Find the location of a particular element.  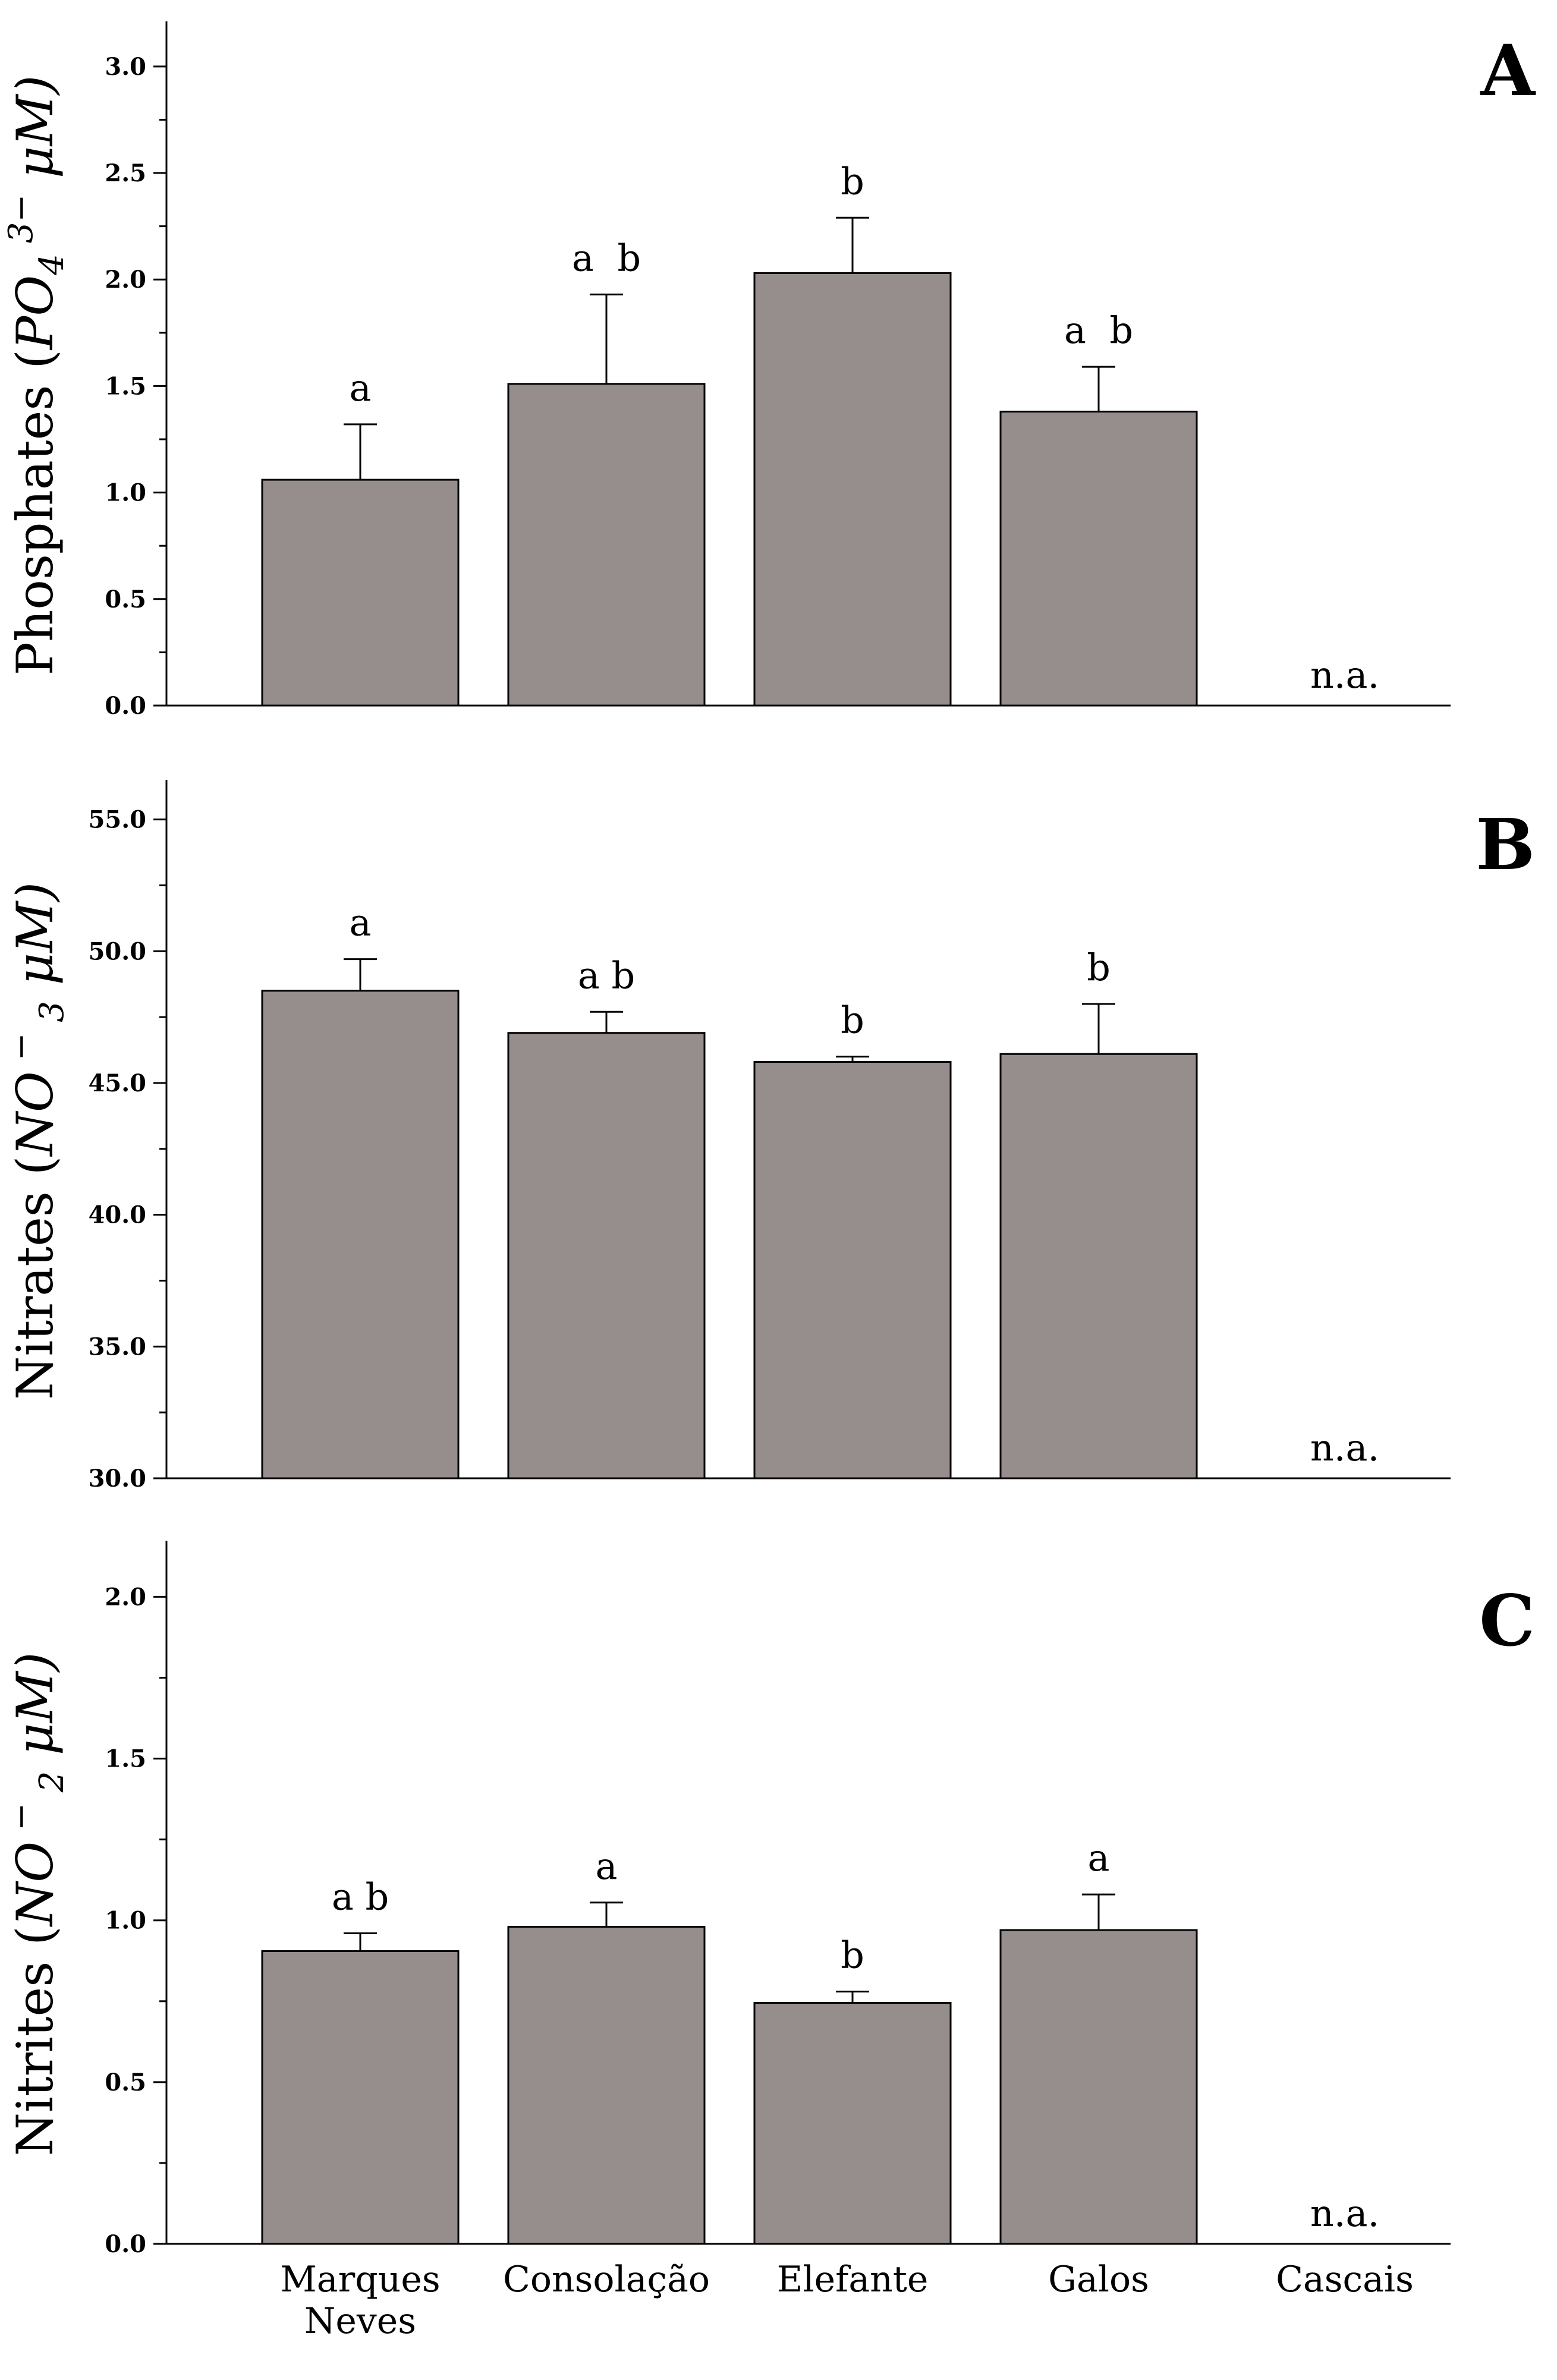

panel-letter: C is located at coordinates (1507, 1620).